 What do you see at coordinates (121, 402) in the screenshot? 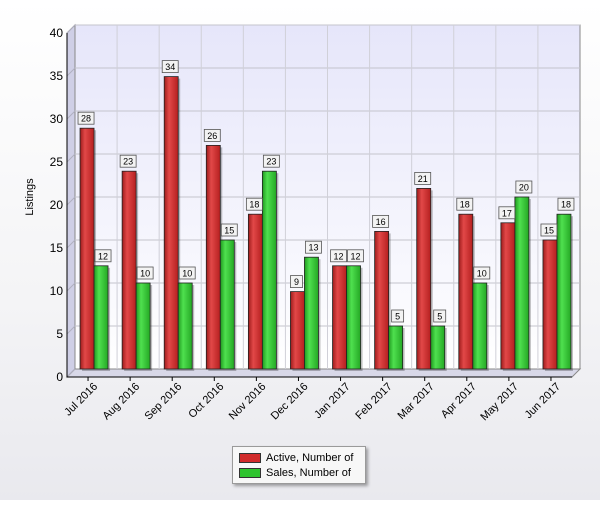
I see `x-tick-label: Aug 2016` at bounding box center [121, 402].